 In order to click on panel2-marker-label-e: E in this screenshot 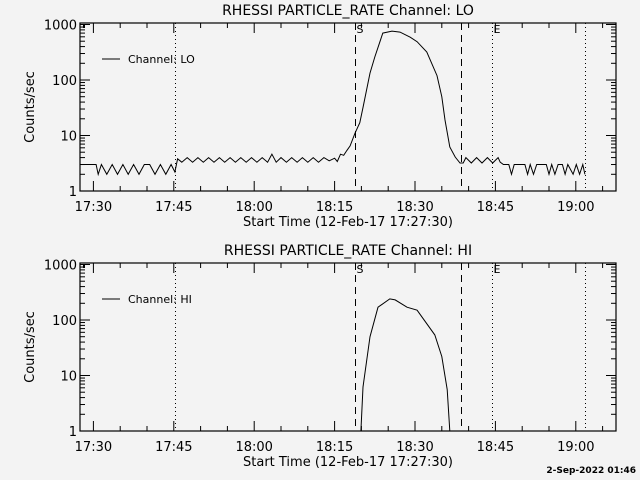, I will do `click(497, 269)`.